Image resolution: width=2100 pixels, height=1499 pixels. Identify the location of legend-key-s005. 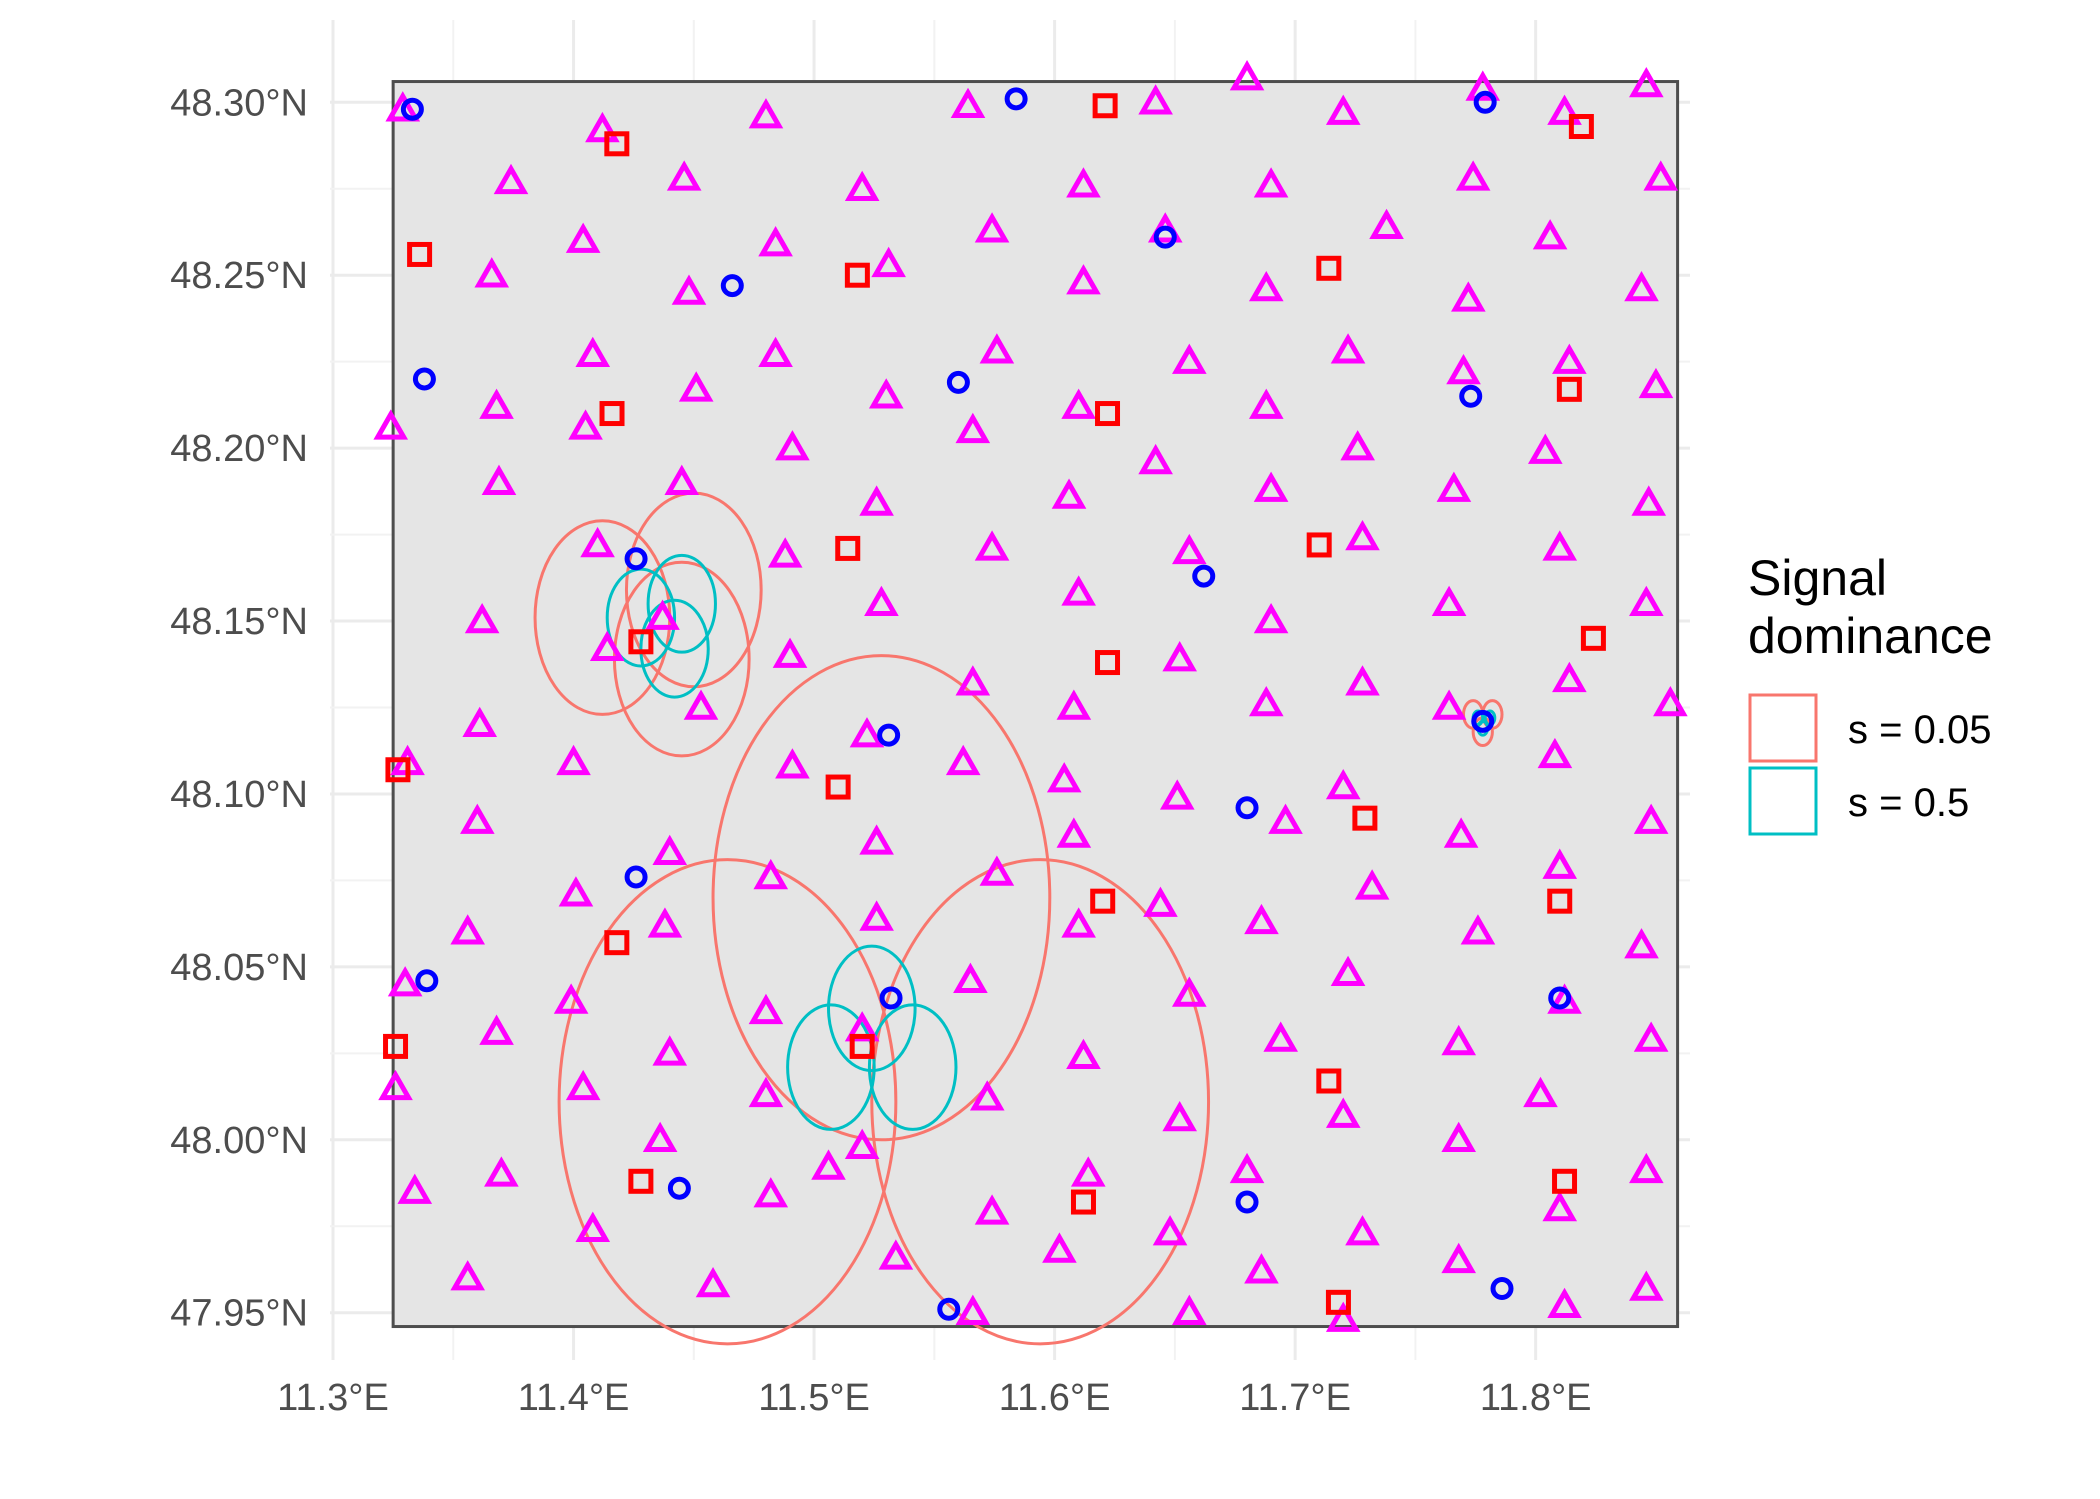
(1783, 728).